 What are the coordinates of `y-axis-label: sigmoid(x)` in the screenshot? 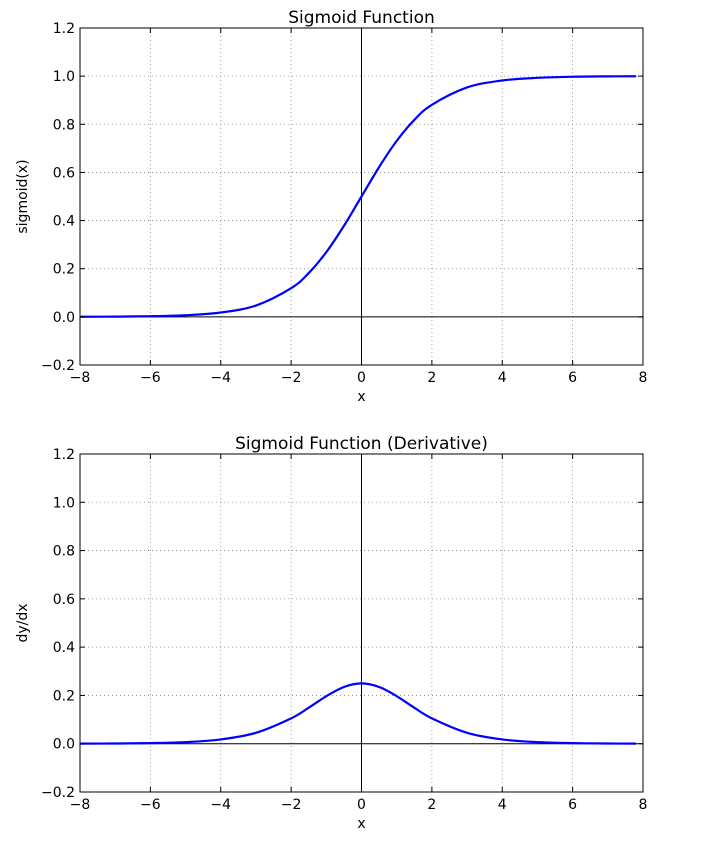 It's located at (23, 196).